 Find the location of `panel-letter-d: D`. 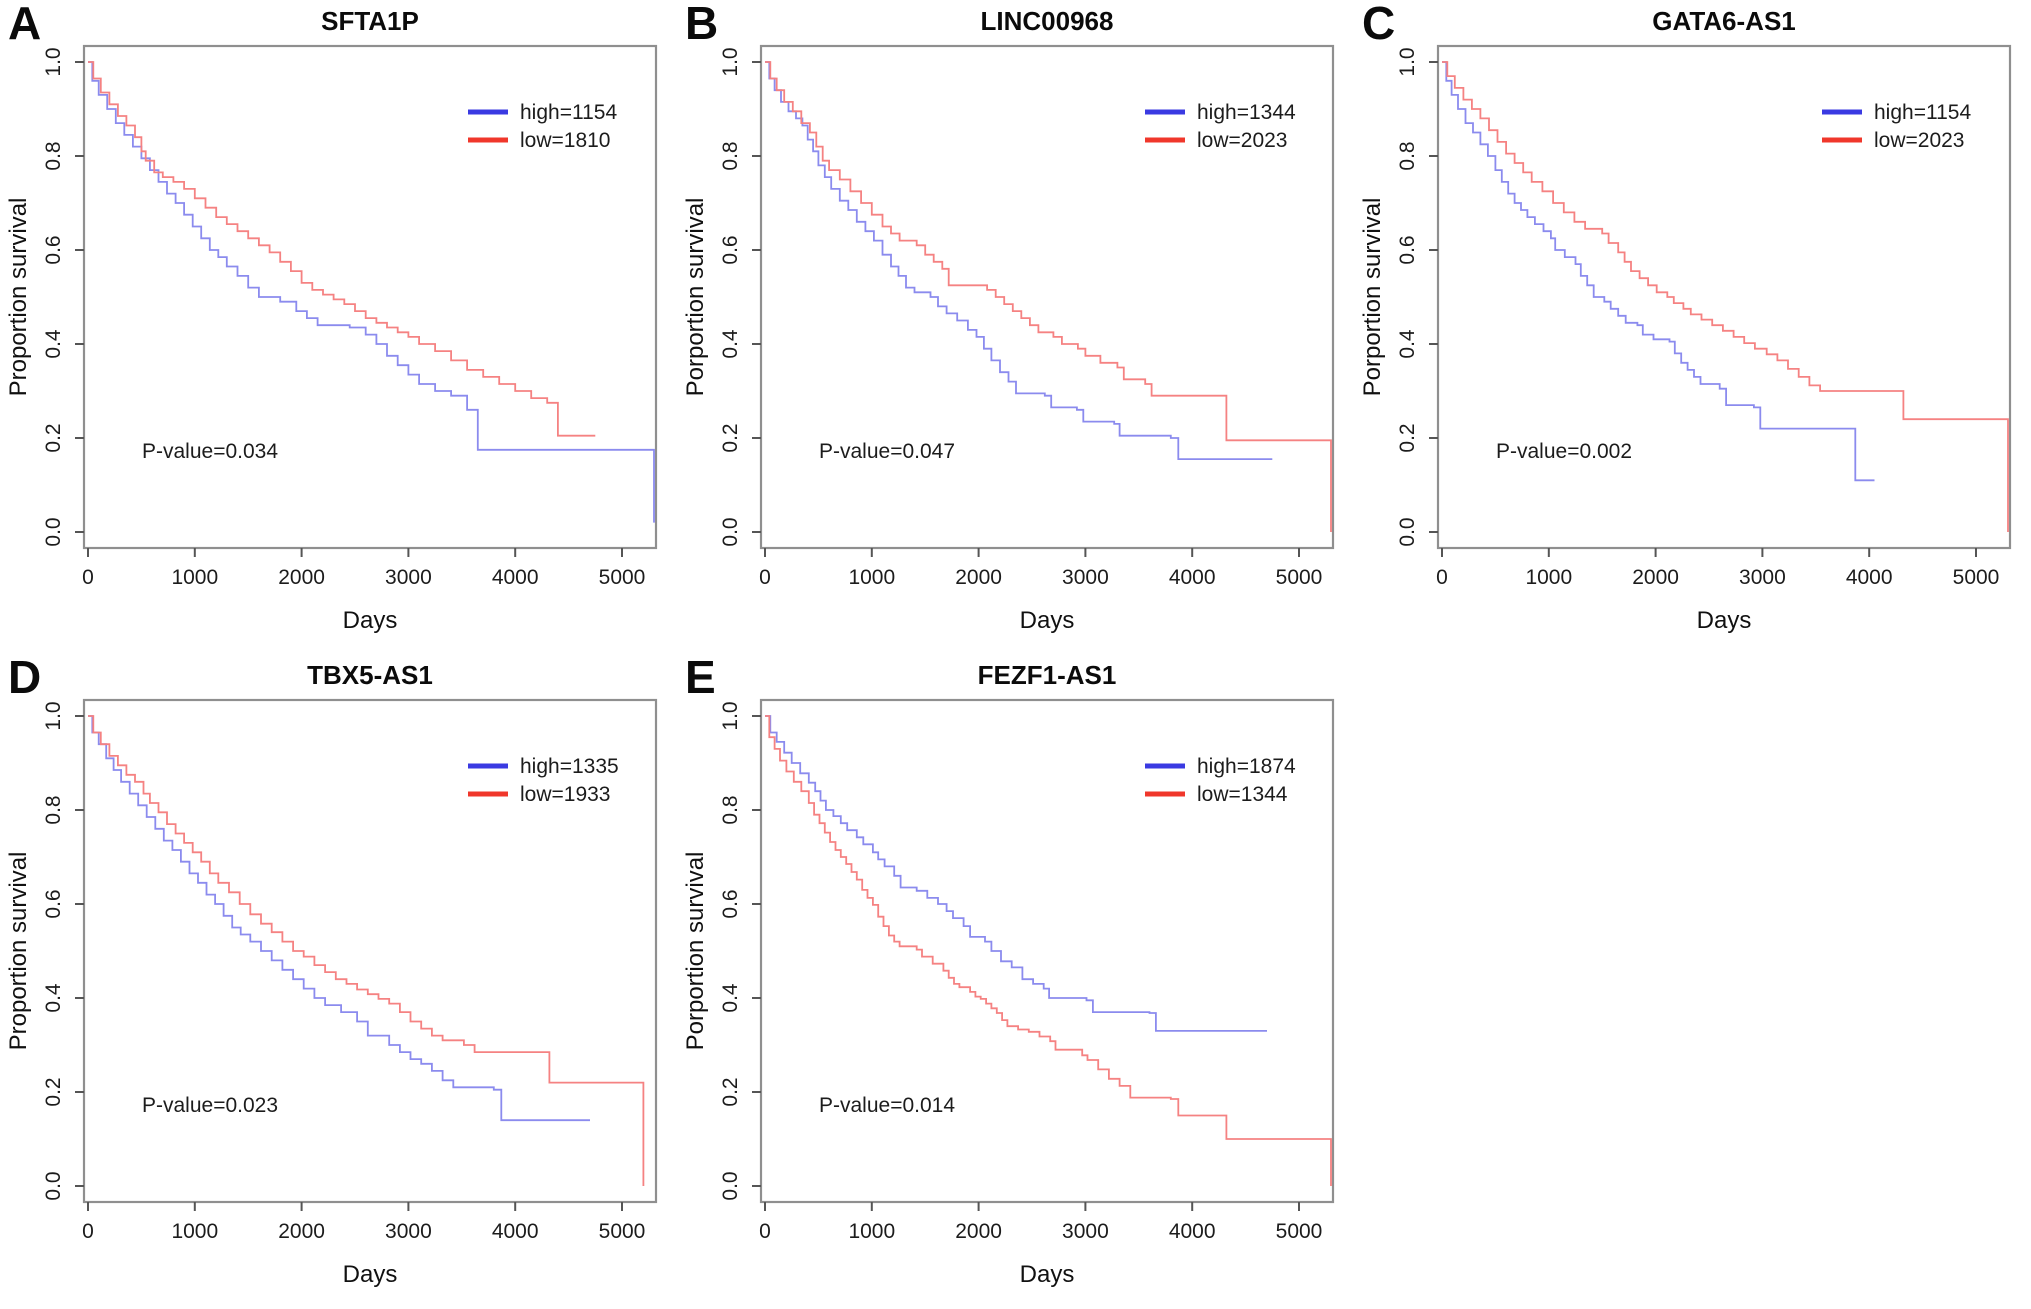

panel-letter-d: D is located at coordinates (25, 677).